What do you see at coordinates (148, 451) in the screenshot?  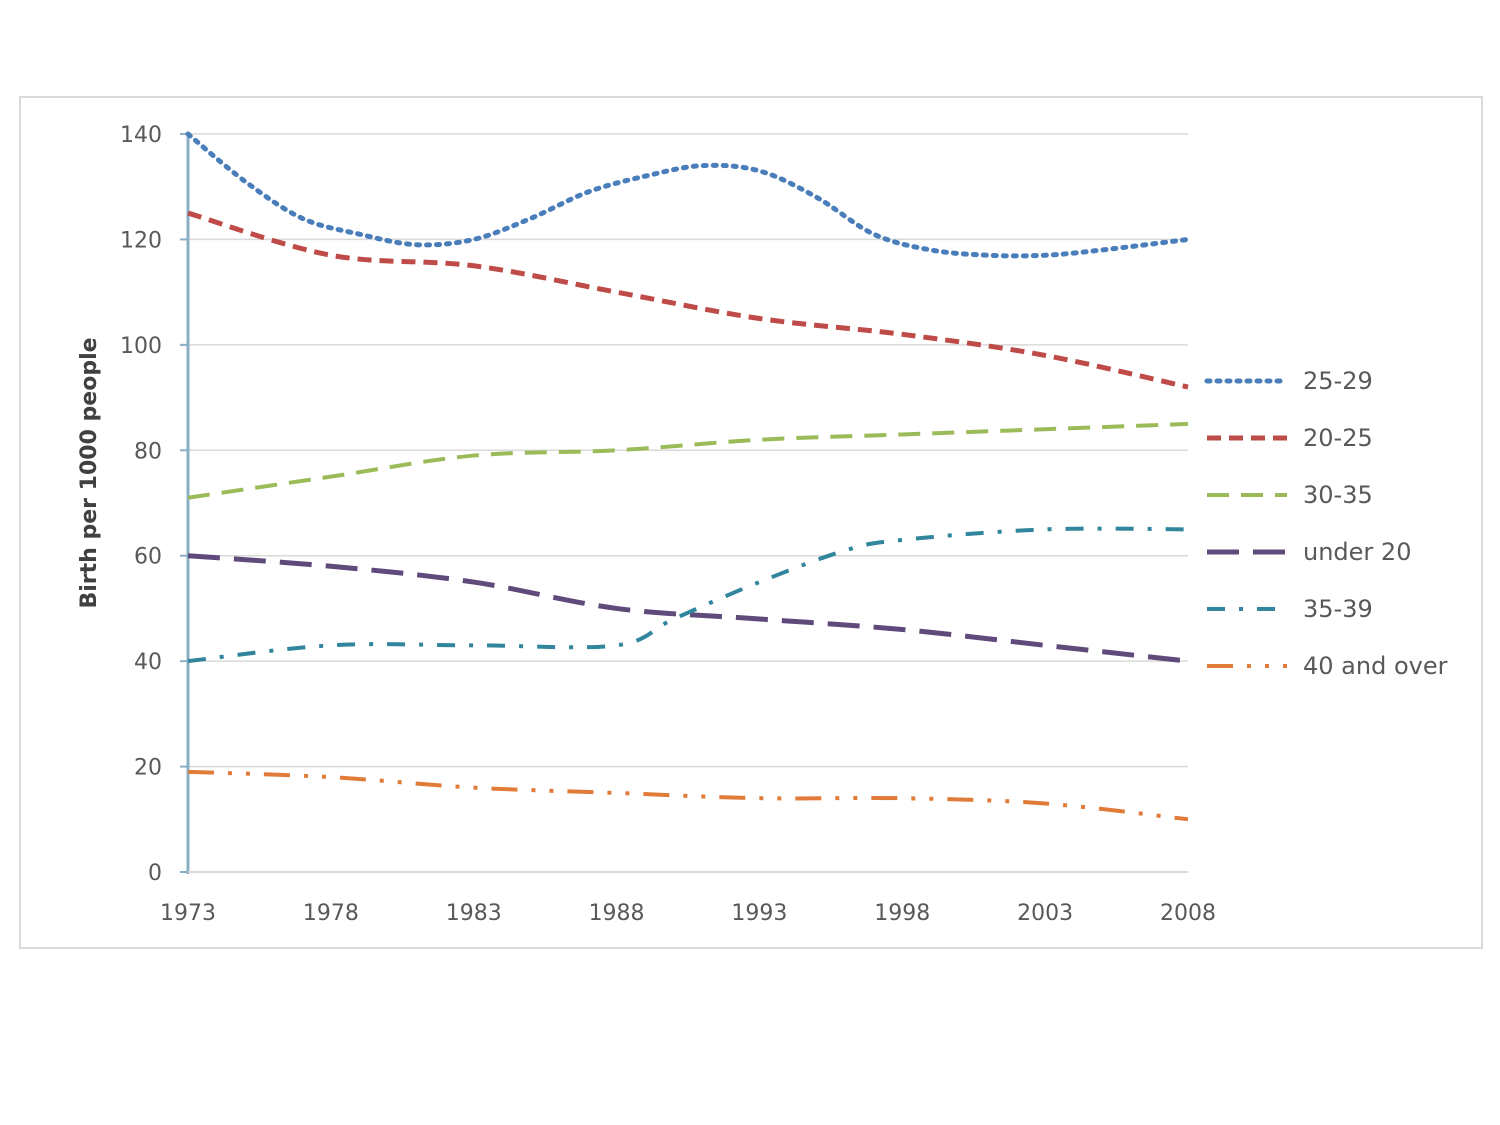 I see `y-tick-label: 80` at bounding box center [148, 451].